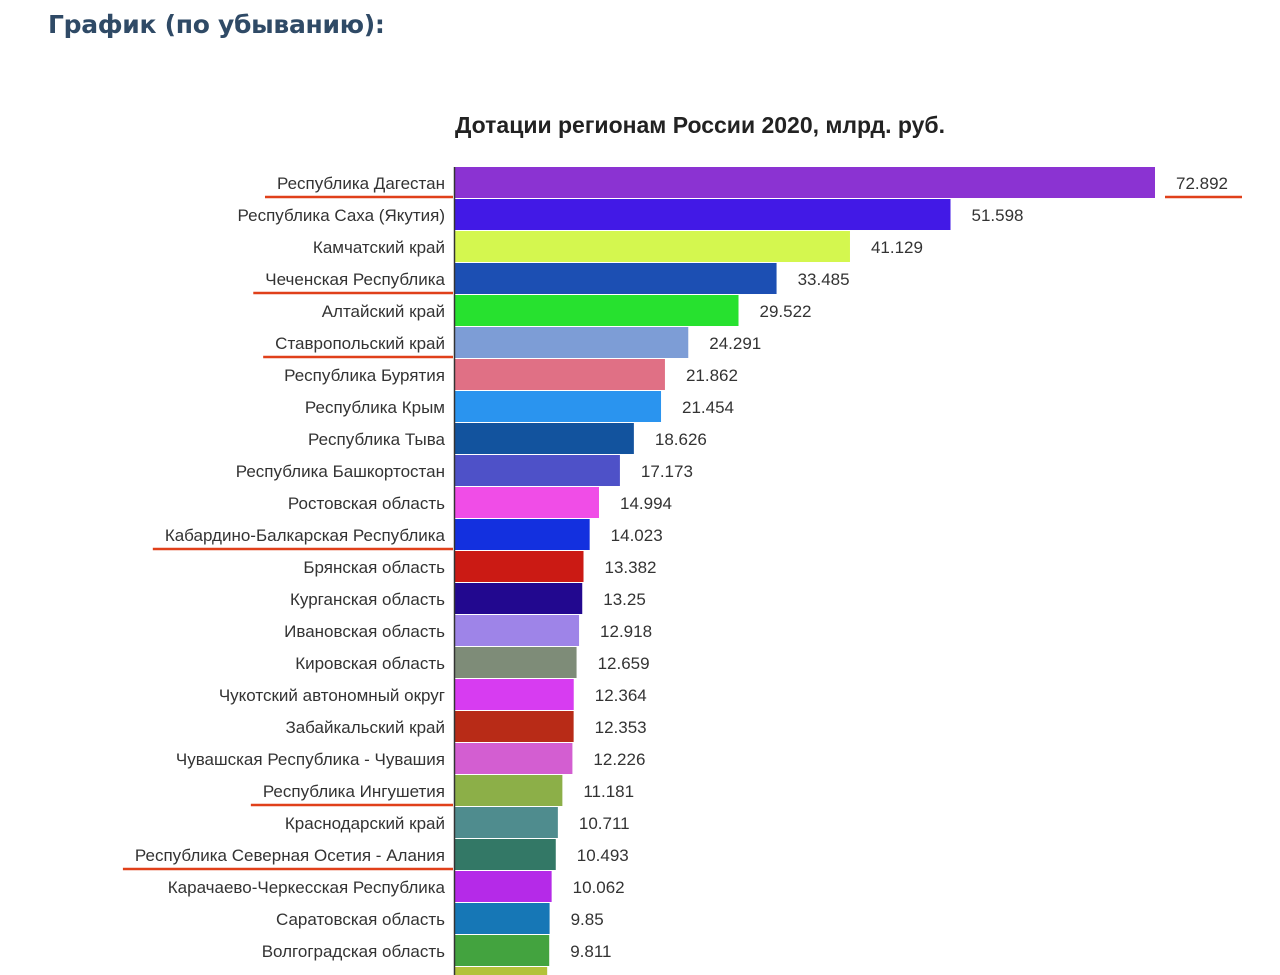  Describe the element at coordinates (377, 439) in the screenshot. I see `category-label: Республика Тыва` at that location.